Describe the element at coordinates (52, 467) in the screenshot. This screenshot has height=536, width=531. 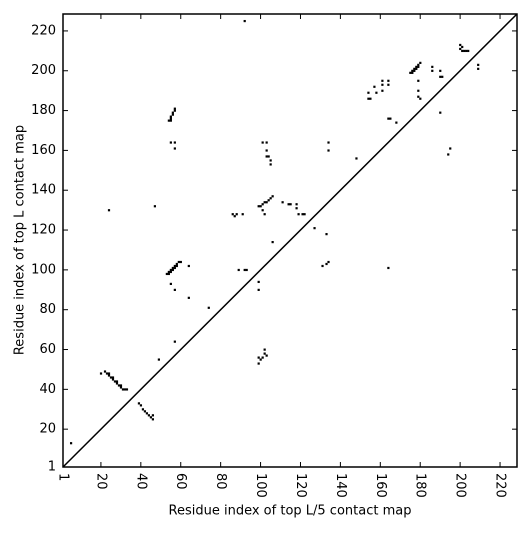
I see `y-tick-label: 1` at that location.